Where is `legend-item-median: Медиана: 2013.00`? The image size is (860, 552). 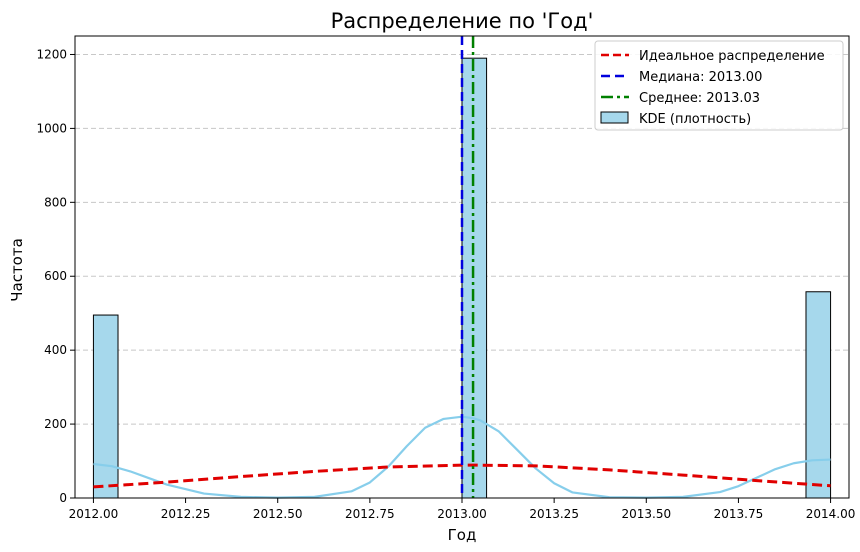
legend-item-median: Медиана: 2013.00 is located at coordinates (681, 77).